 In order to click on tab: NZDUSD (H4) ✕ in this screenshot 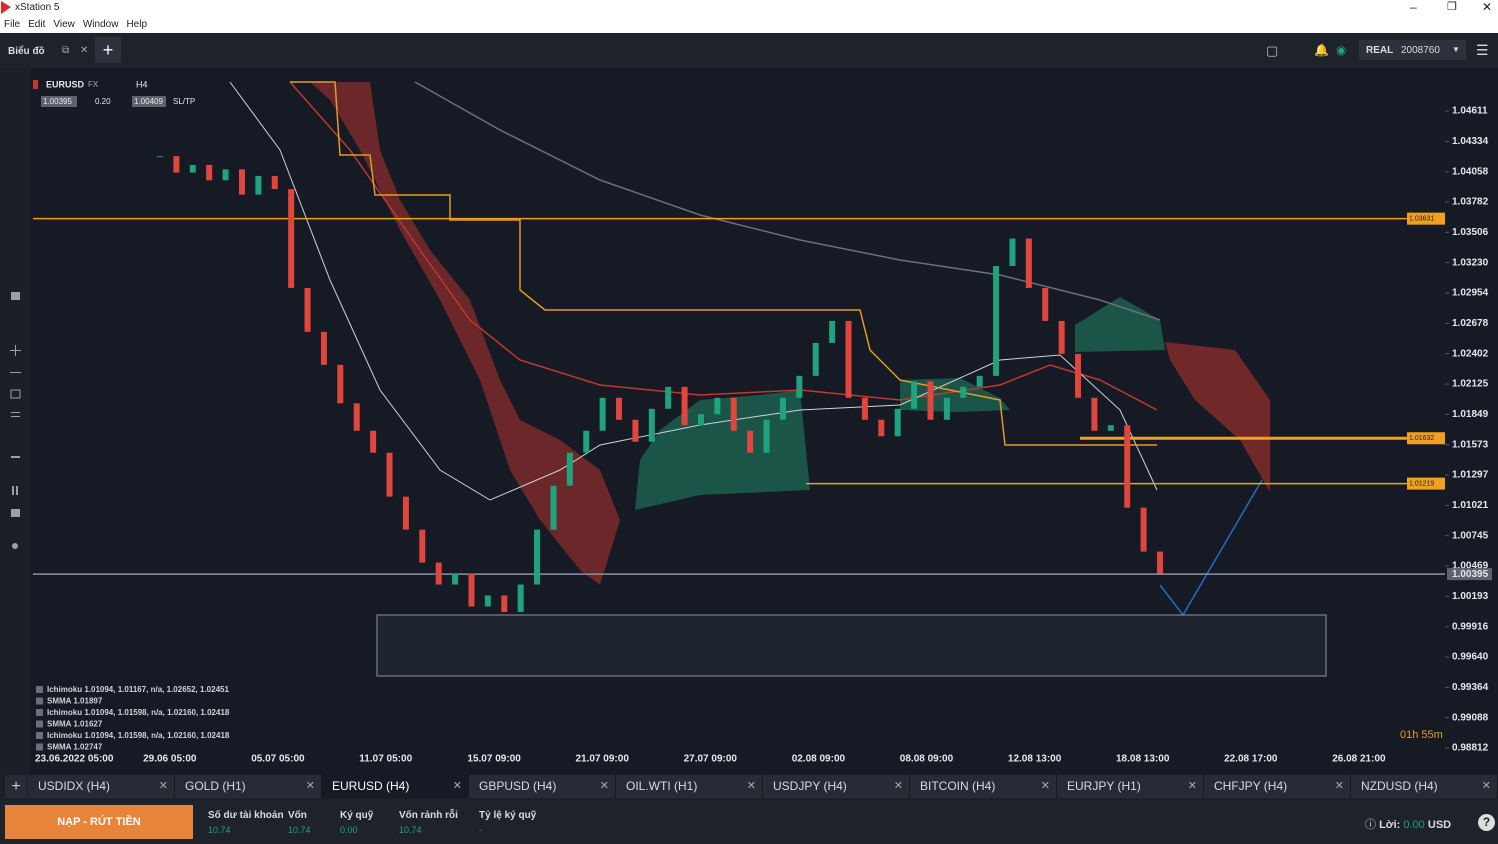, I will do `click(1424, 786)`.